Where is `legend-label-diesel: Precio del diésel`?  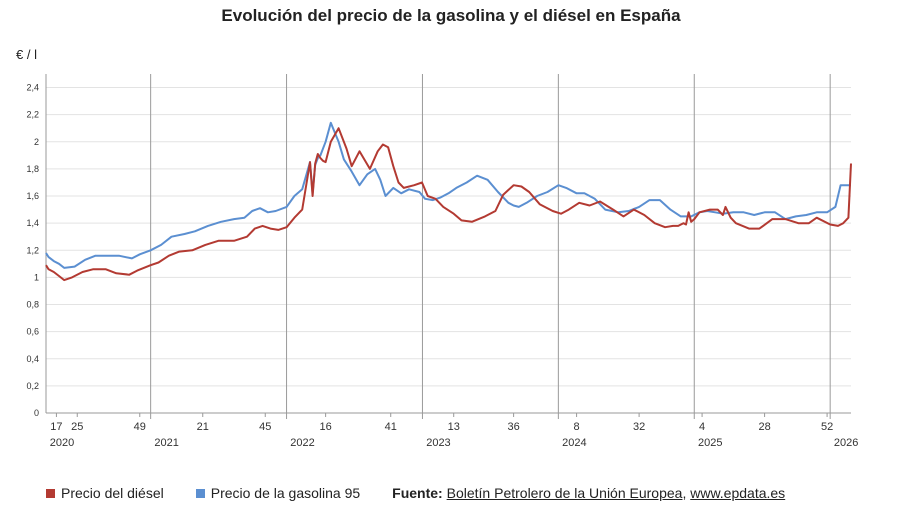 legend-label-diesel: Precio del diésel is located at coordinates (112, 493).